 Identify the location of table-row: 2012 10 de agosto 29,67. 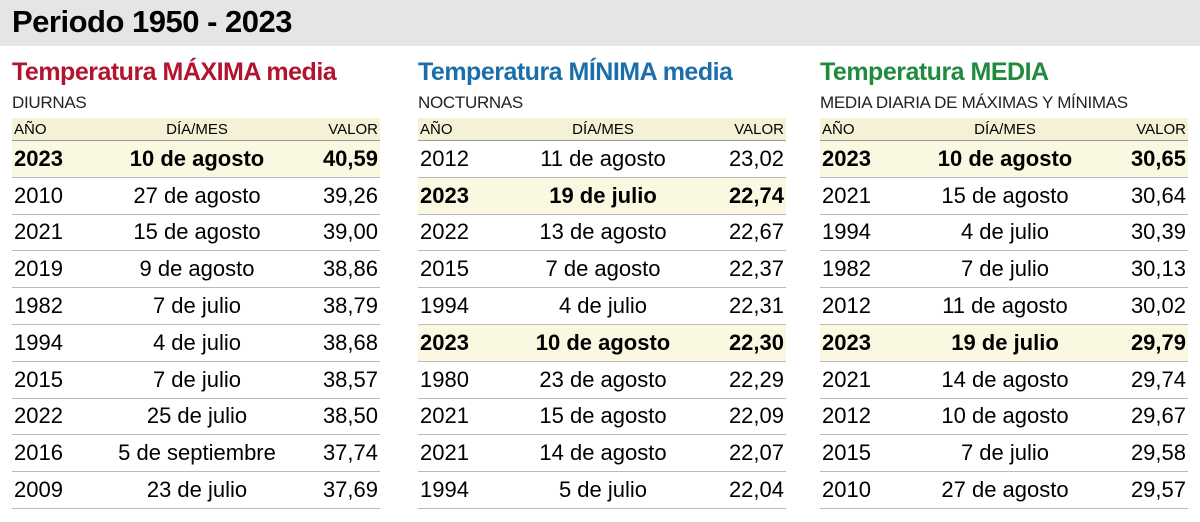
(1004, 417).